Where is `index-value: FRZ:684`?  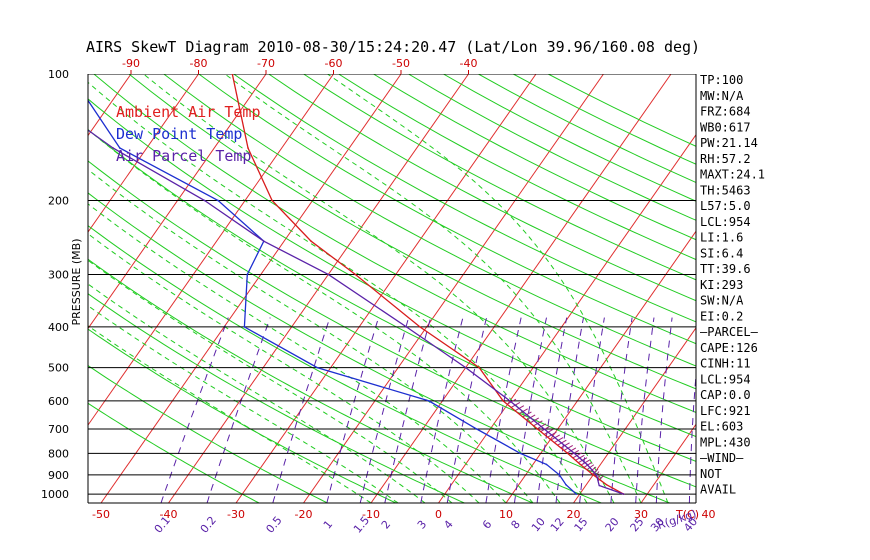 index-value: FRZ:684 is located at coordinates (725, 112).